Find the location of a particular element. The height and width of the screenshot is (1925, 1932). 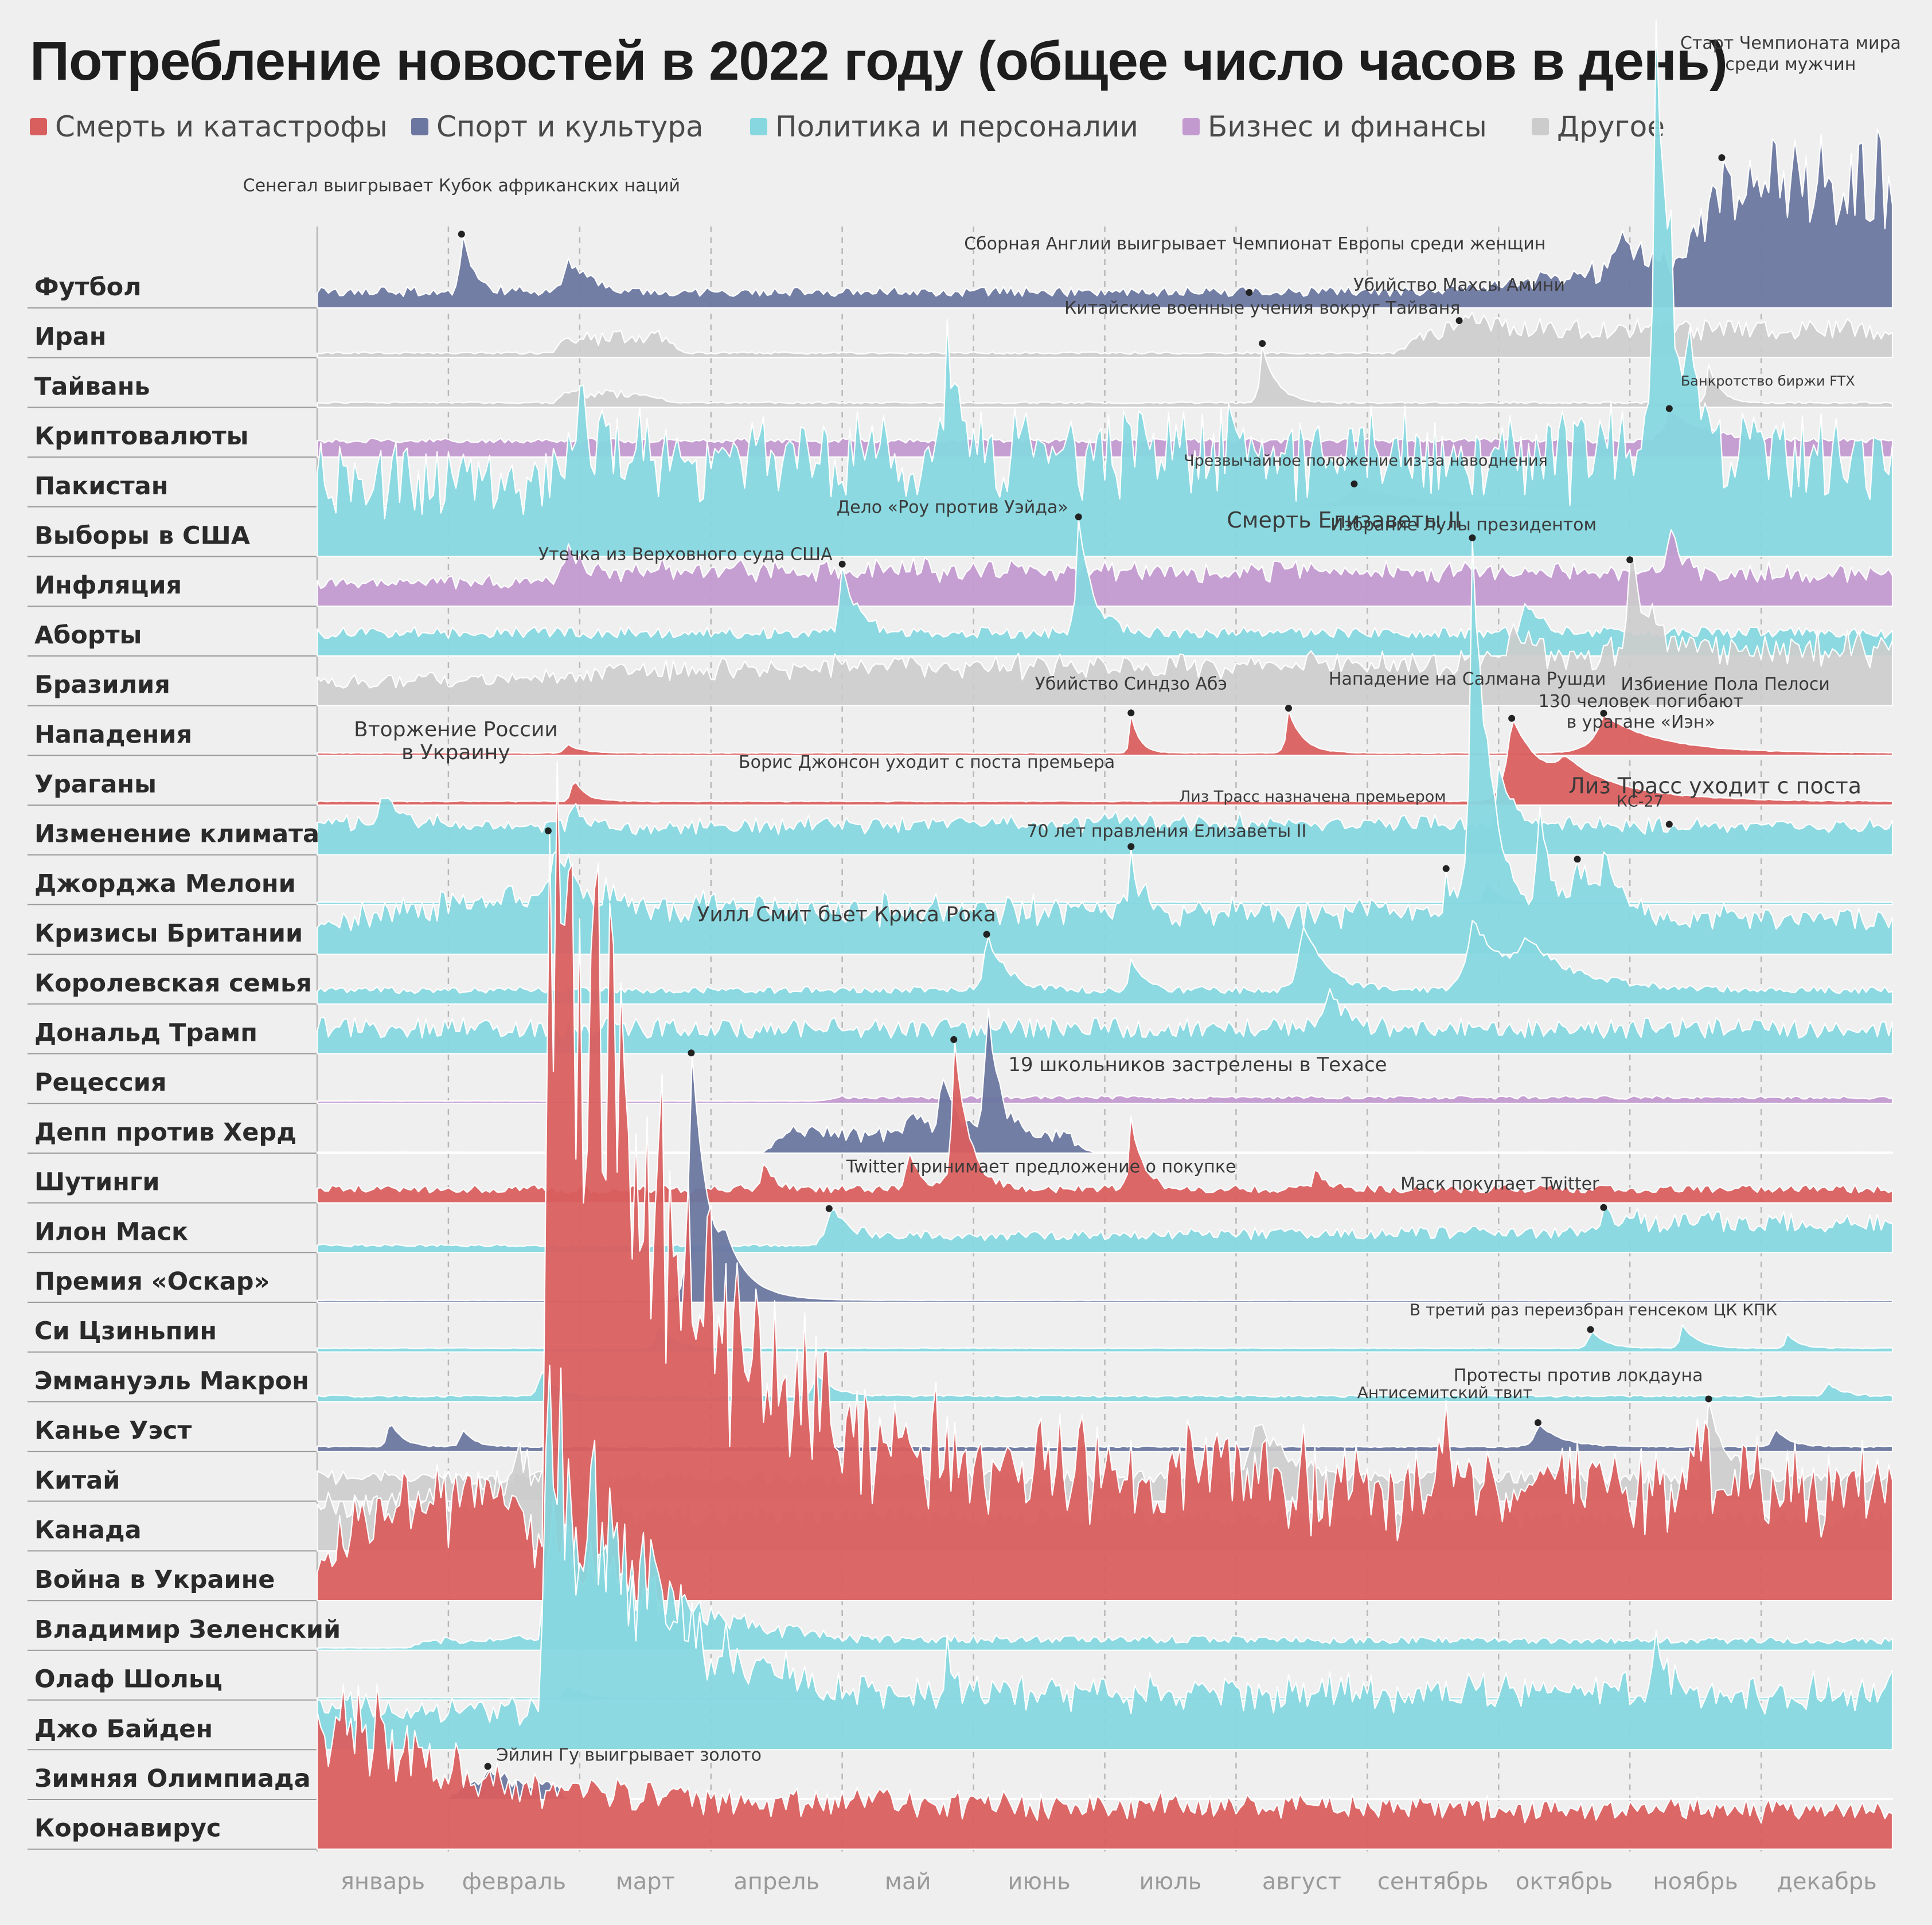

topic-label: Депп против Херд is located at coordinates (165, 1132).